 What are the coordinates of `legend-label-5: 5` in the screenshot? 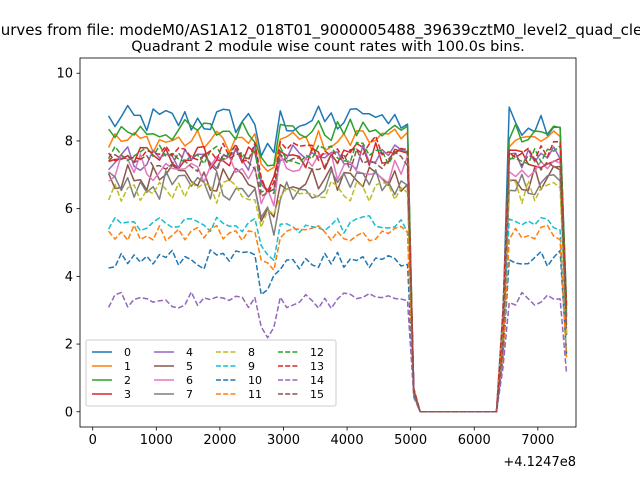 It's located at (189, 366).